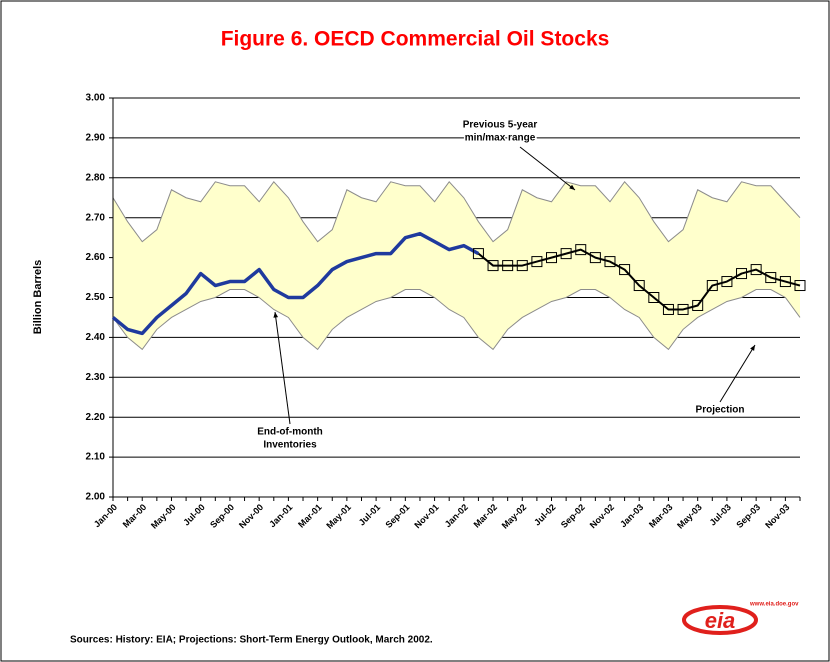 The height and width of the screenshot is (662, 830). I want to click on y-tick-label: 2.90, so click(96, 138).